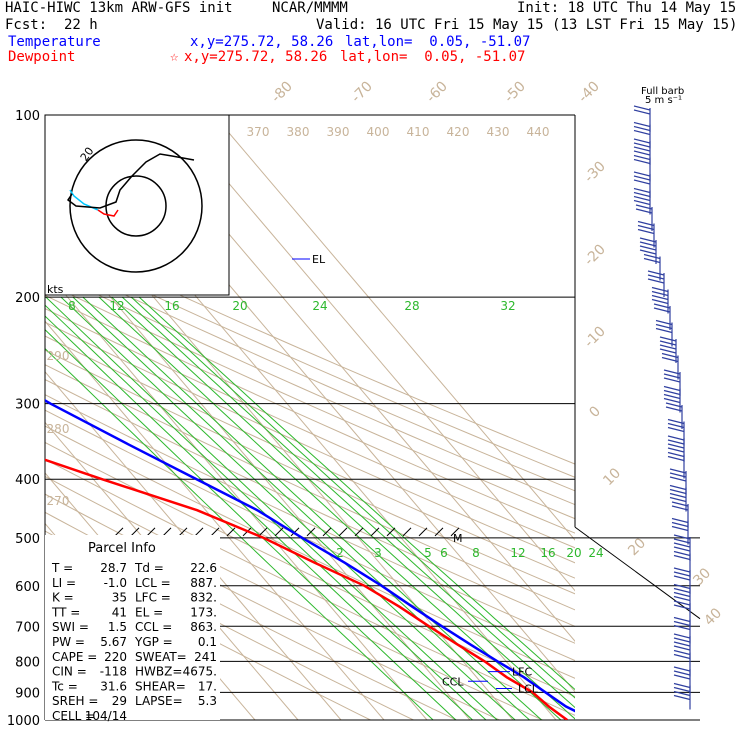  I want to click on dewpoint-latlon: lat,lon= 0.05, -51.07, so click(433, 57).